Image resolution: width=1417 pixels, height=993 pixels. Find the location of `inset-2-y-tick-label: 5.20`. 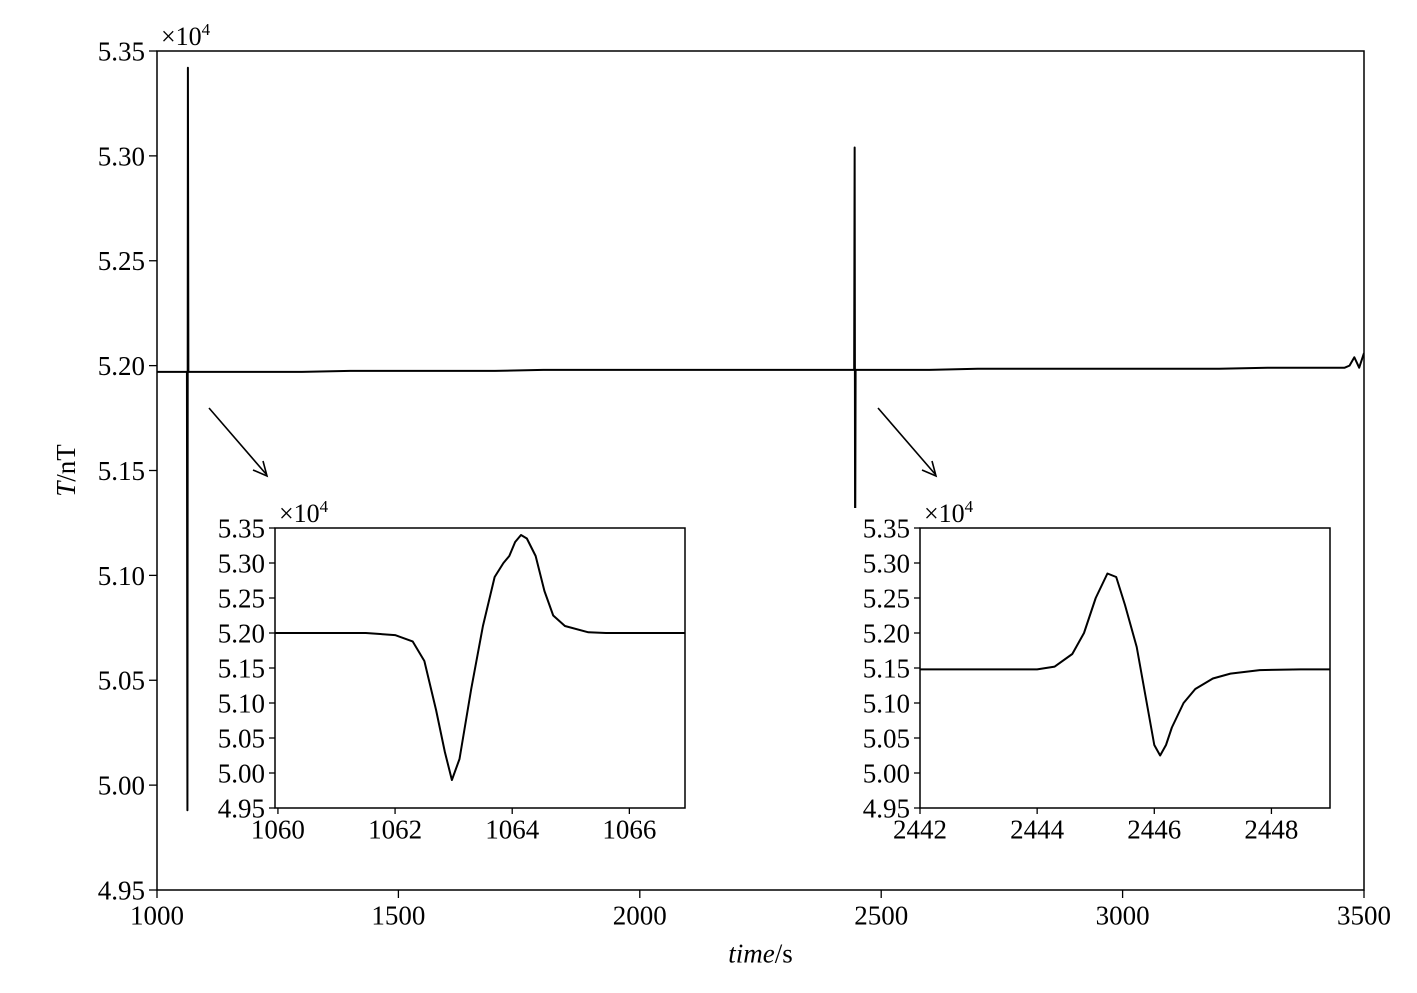

inset-2-y-tick-label: 5.20 is located at coordinates (886, 633).